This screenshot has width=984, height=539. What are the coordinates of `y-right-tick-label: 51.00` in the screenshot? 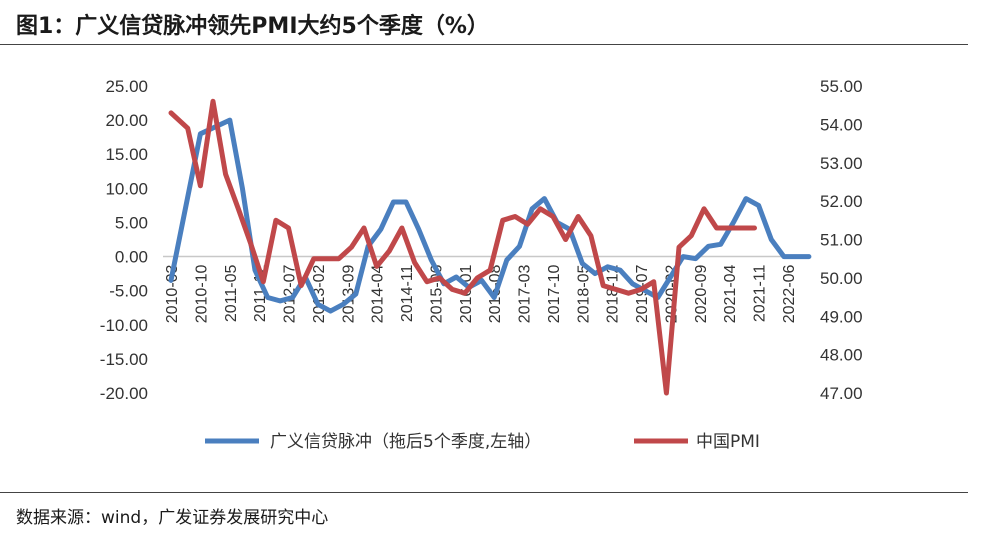 It's located at (841, 240).